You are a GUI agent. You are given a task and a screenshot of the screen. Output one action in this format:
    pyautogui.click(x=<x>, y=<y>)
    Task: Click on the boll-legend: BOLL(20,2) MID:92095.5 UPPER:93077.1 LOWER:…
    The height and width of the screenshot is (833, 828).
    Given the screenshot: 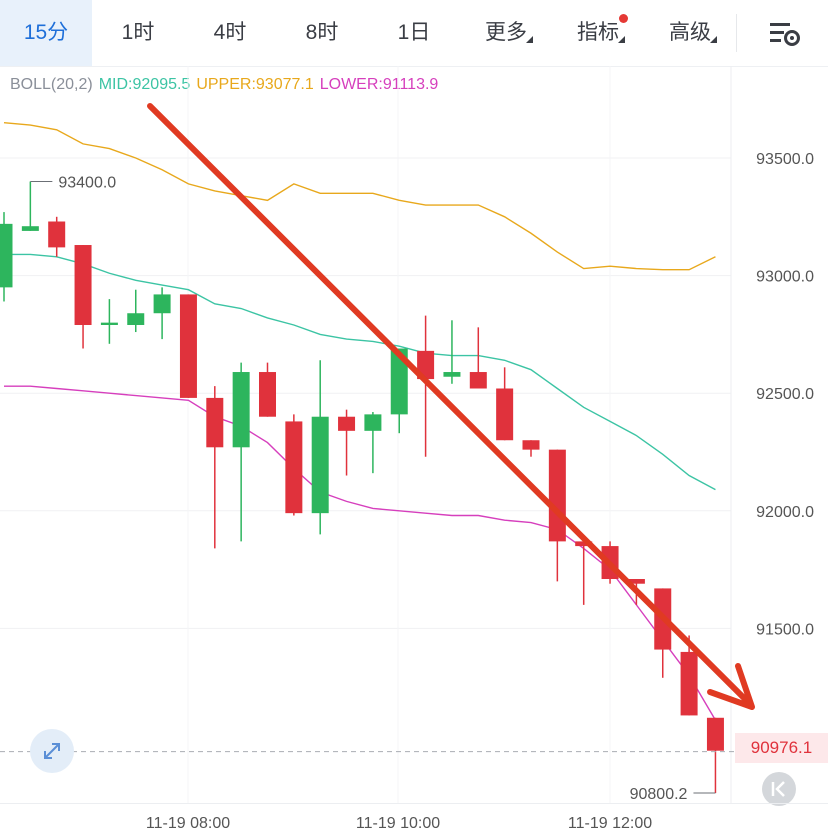 What is the action you would take?
    pyautogui.click(x=227, y=85)
    